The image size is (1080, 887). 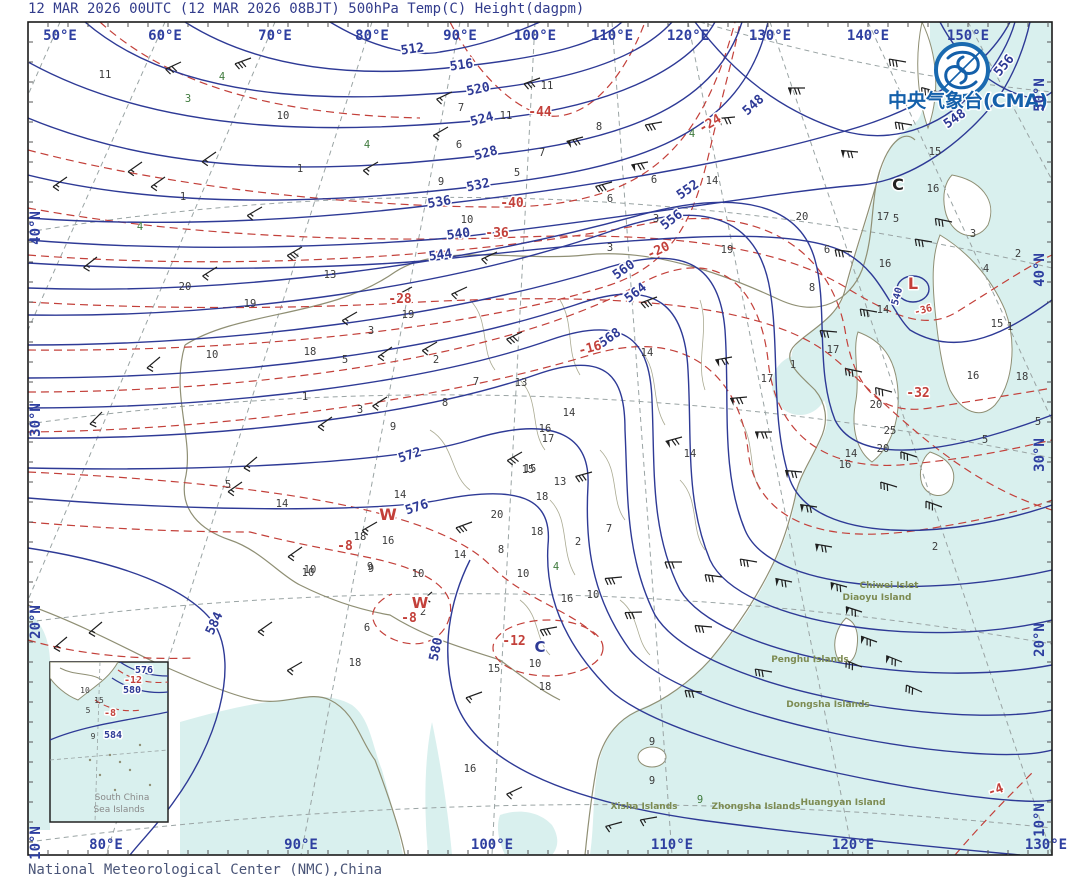 I want to click on axis-label-right: 30°N, so click(x=1040, y=455).